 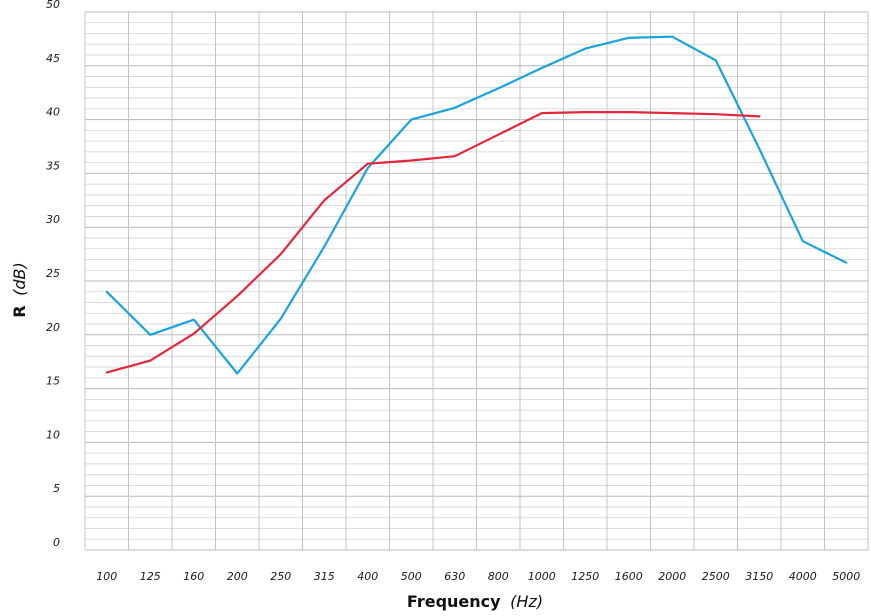 What do you see at coordinates (19, 279) in the screenshot?
I see `y-axis-unit: (dB)` at bounding box center [19, 279].